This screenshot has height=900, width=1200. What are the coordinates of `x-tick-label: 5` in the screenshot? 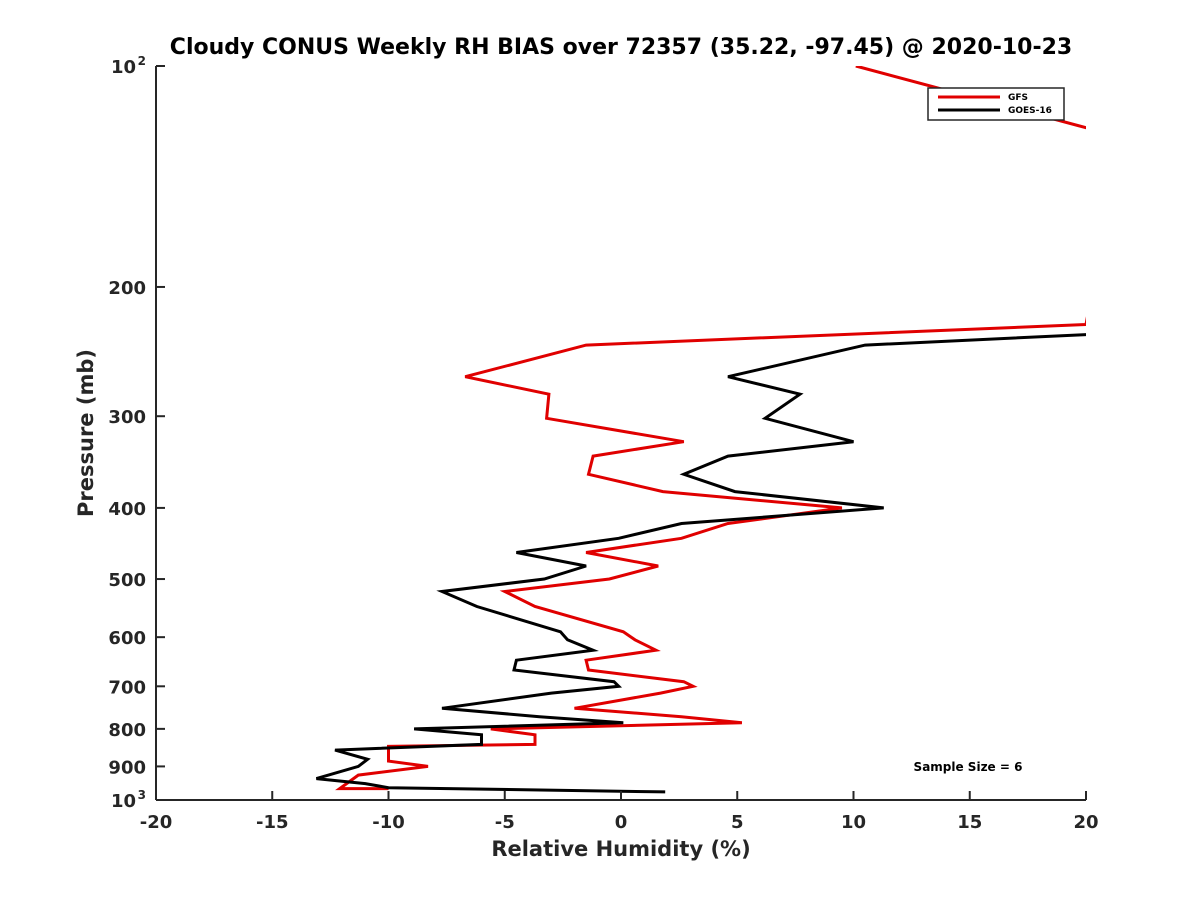 It's located at (737, 822).